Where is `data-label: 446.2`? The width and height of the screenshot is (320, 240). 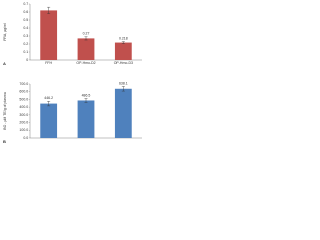
data-label: 446.2 is located at coordinates (48, 98).